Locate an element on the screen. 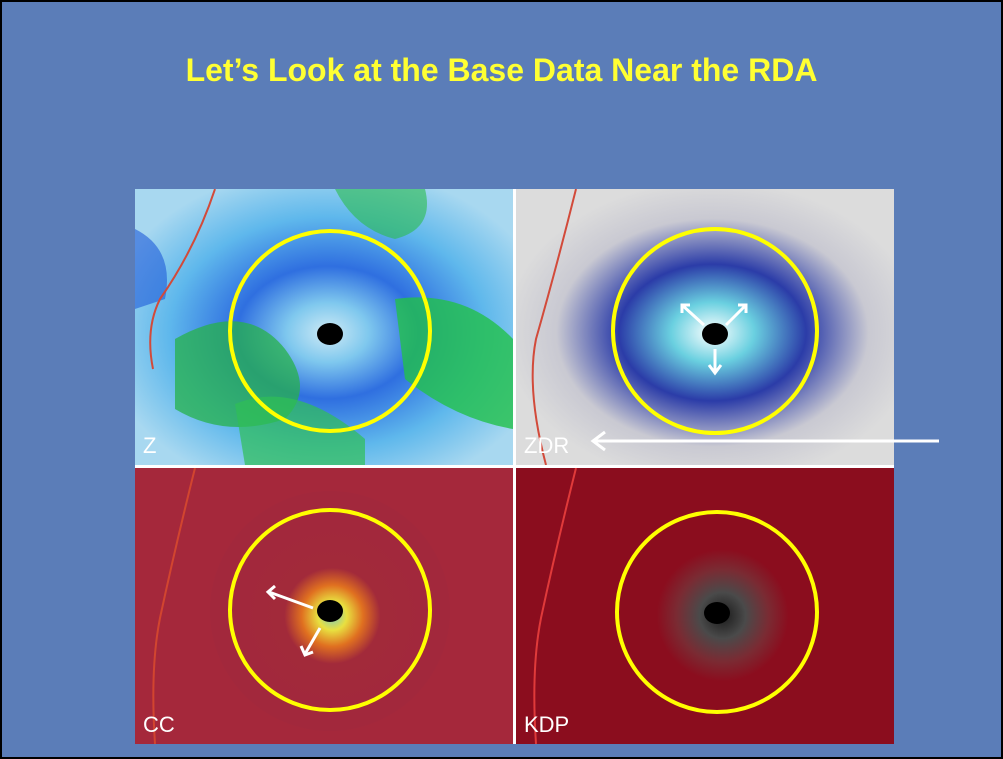 Image resolution: width=1003 pixels, height=759 pixels. radar-panel-zdr: ZDR is located at coordinates (705, 327).